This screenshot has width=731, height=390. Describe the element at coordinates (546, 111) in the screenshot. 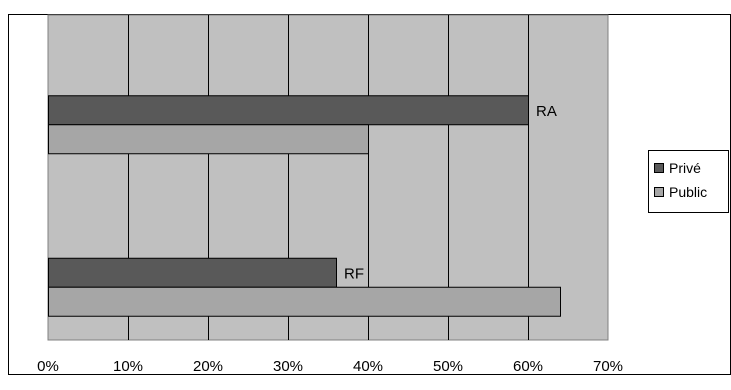

I see `category-label: RA` at that location.